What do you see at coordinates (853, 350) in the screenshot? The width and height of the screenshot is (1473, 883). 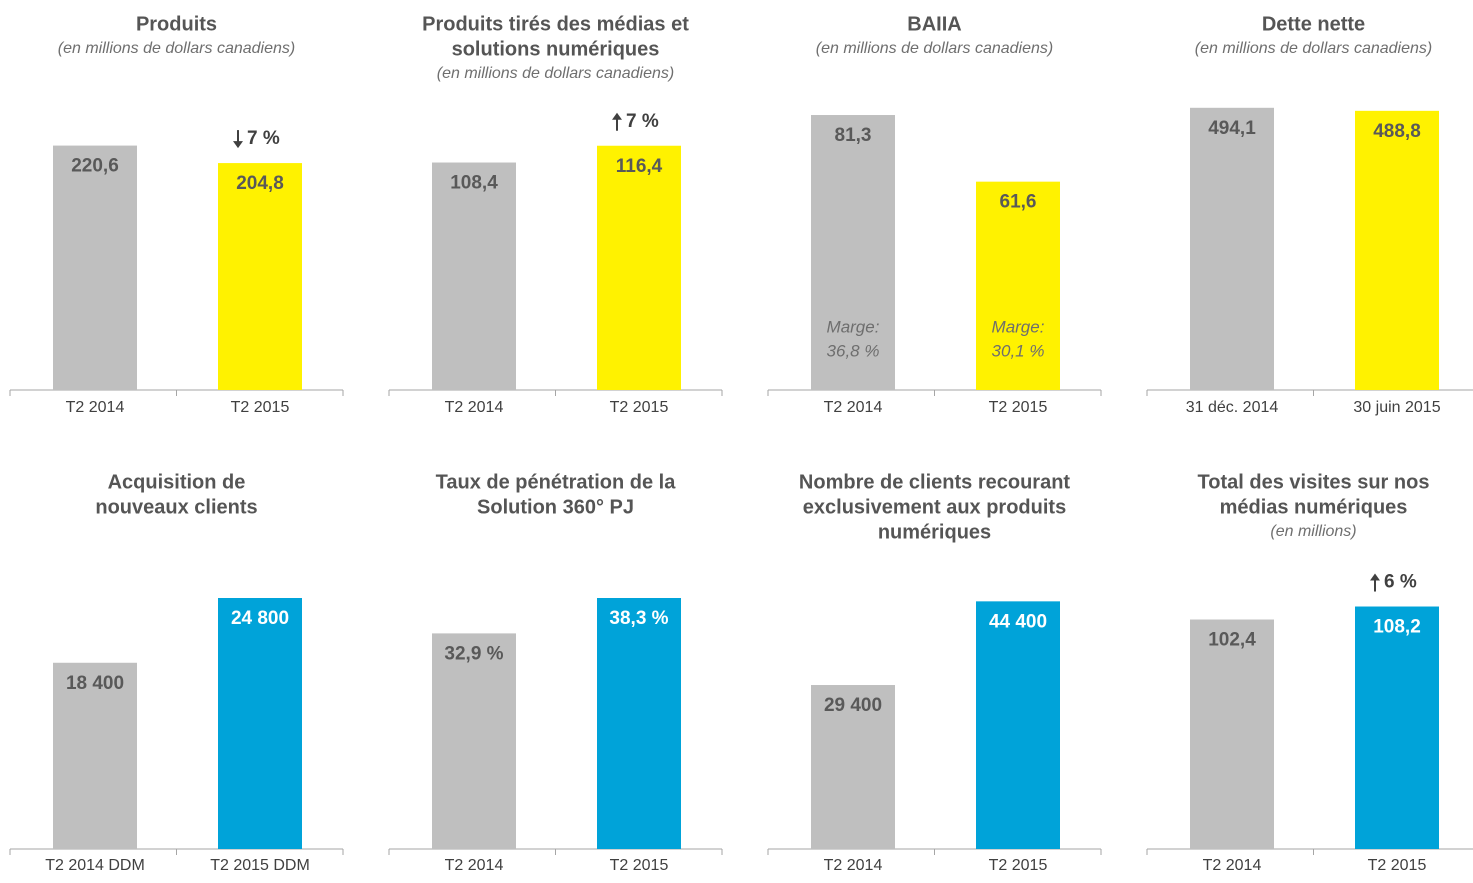 I see `margin-note: 36,8 %` at bounding box center [853, 350].